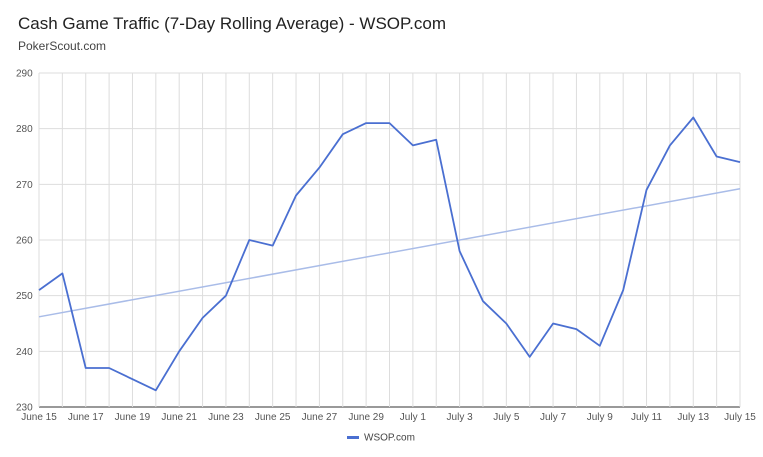 This screenshot has height=457, width=763. What do you see at coordinates (24, 185) in the screenshot?
I see `y-tick-label: 270` at bounding box center [24, 185].